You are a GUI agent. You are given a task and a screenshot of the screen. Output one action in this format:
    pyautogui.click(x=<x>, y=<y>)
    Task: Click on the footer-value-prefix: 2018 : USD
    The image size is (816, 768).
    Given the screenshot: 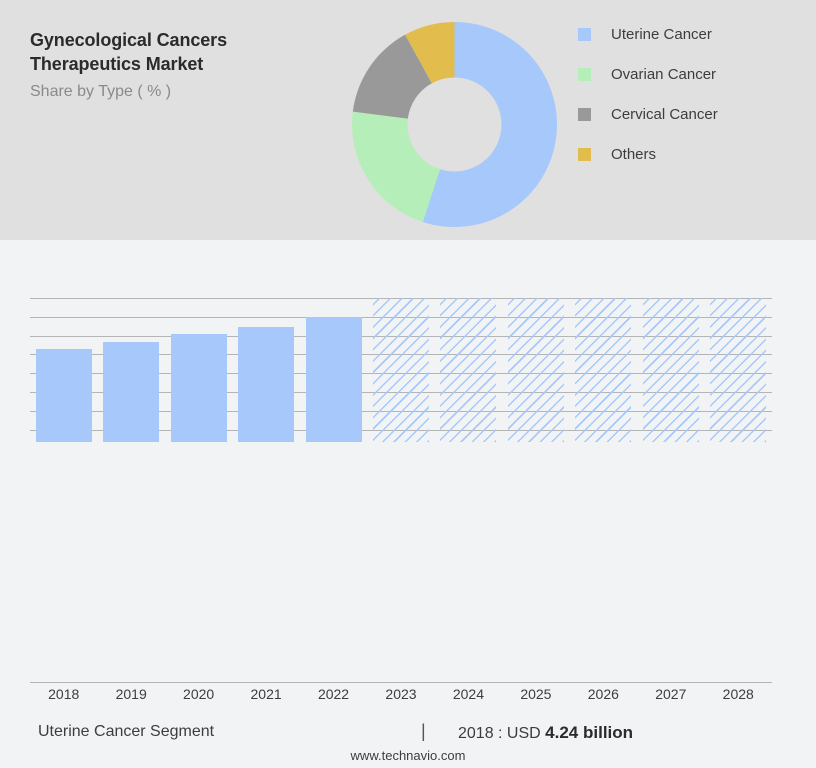 What is the action you would take?
    pyautogui.click(x=499, y=733)
    